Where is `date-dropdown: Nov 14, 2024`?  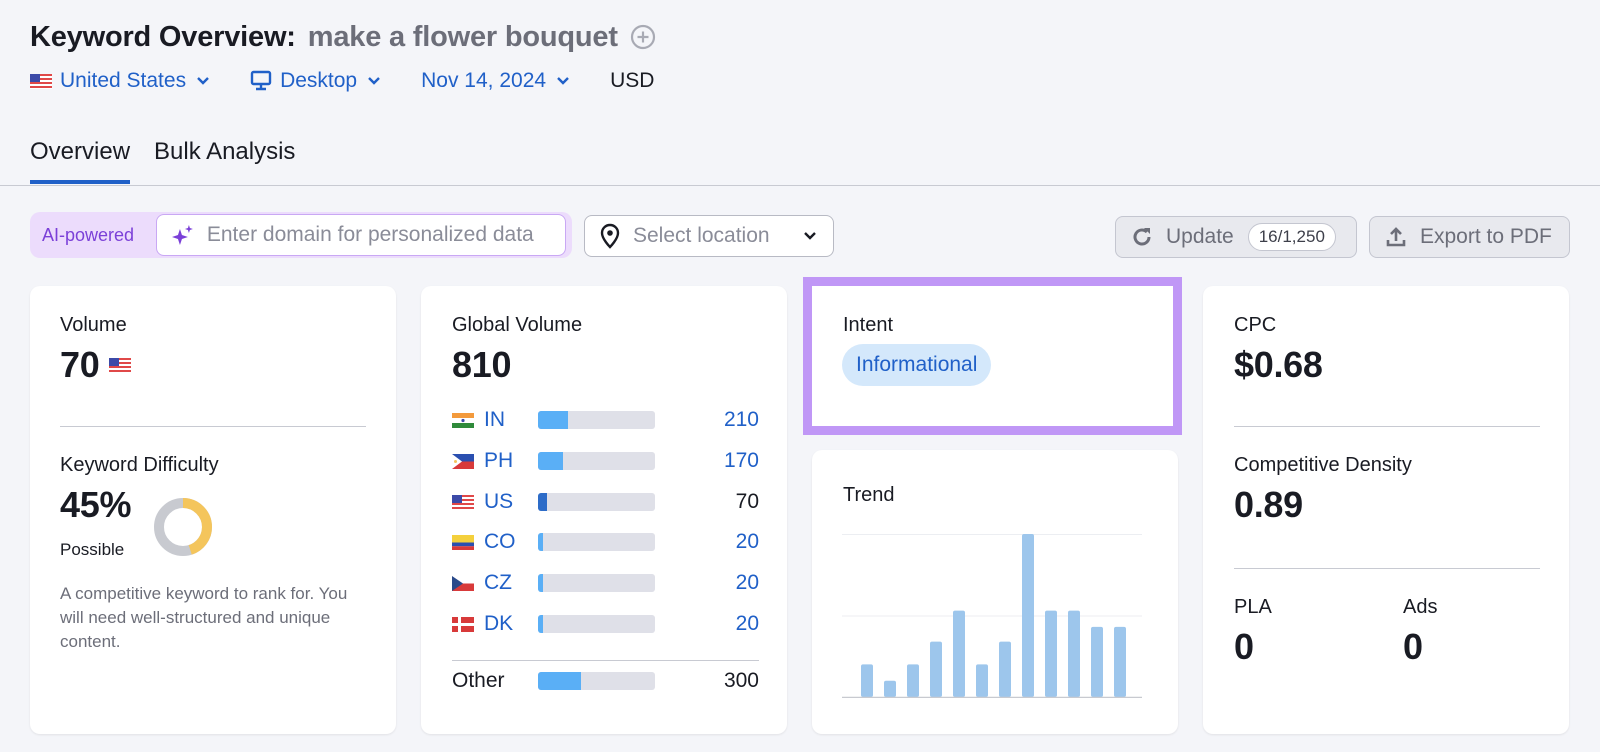 date-dropdown: Nov 14, 2024 is located at coordinates (495, 81).